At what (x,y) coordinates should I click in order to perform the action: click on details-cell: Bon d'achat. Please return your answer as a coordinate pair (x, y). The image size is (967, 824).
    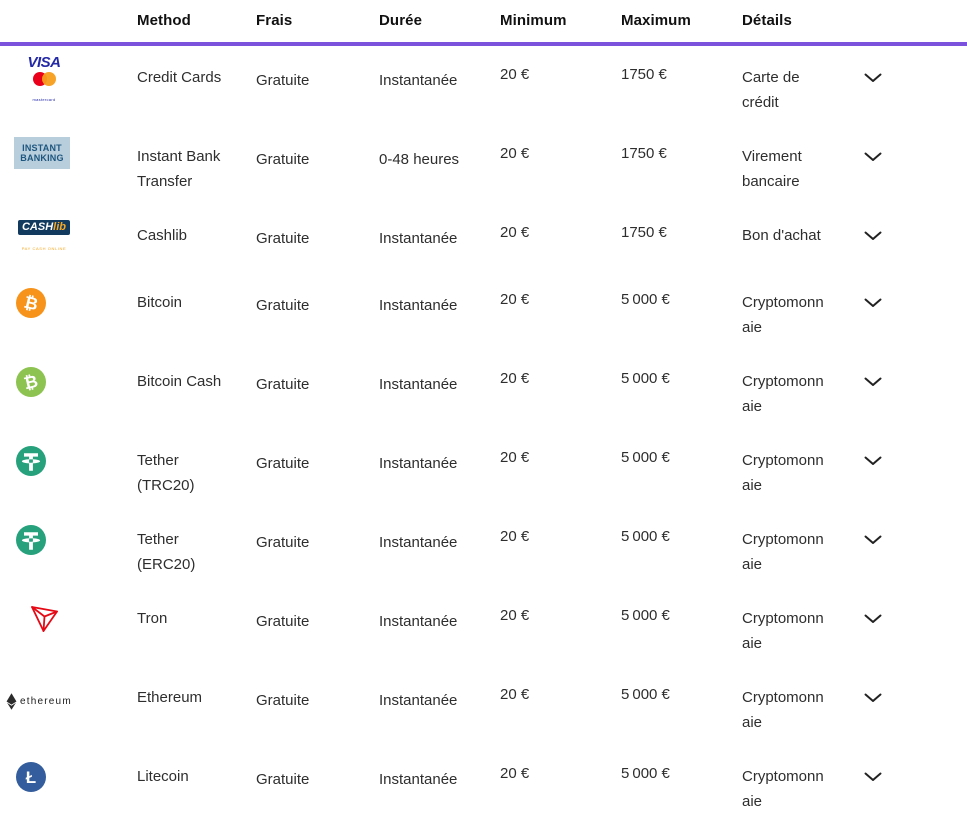
    Looking at the image, I should click on (781, 235).